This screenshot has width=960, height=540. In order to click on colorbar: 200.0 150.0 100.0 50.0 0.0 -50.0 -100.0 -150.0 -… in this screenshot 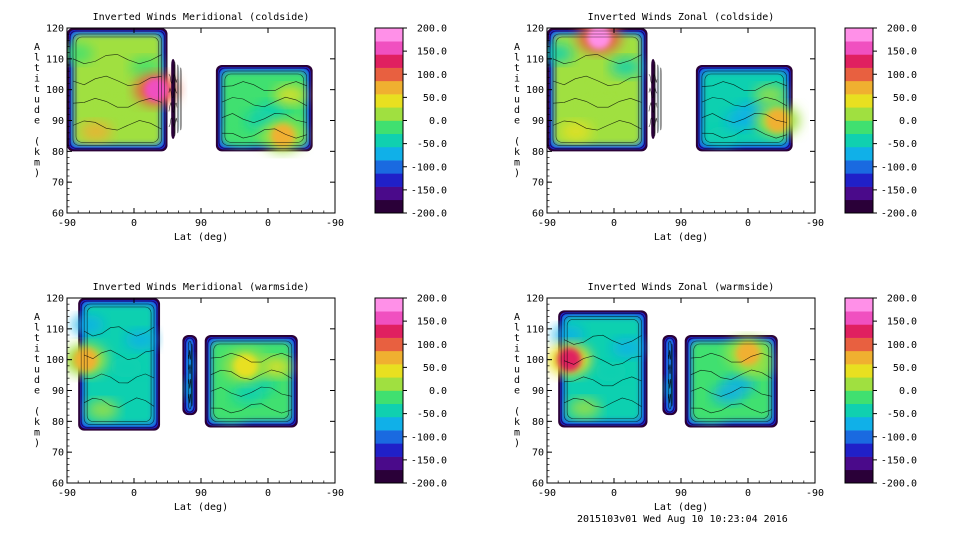, I will do `click(880, 122)`.